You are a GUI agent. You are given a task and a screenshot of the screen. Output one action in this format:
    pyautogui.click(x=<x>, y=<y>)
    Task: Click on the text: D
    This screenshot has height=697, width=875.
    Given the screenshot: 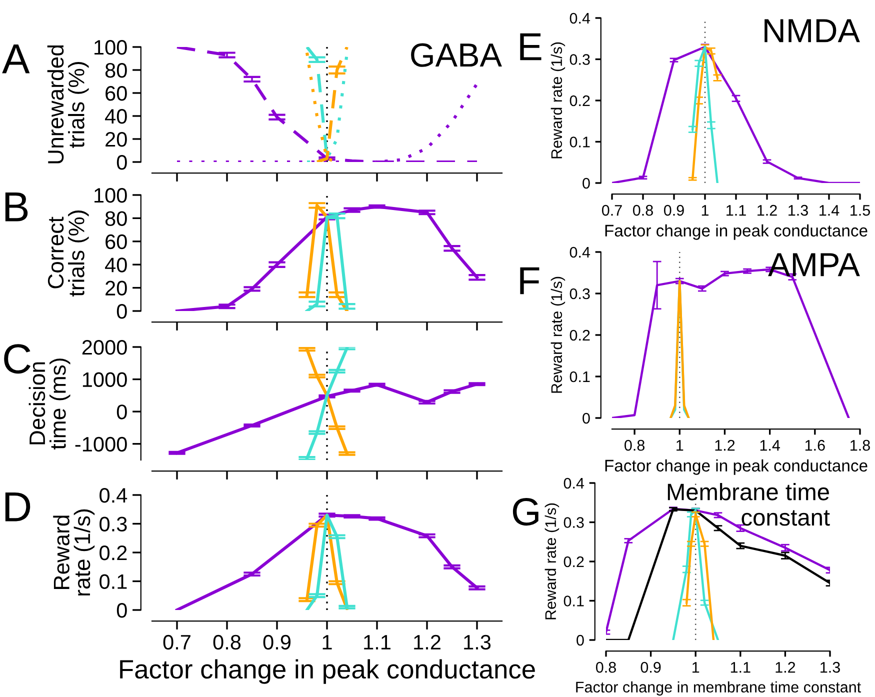 What is the action you would take?
    pyautogui.click(x=17, y=507)
    